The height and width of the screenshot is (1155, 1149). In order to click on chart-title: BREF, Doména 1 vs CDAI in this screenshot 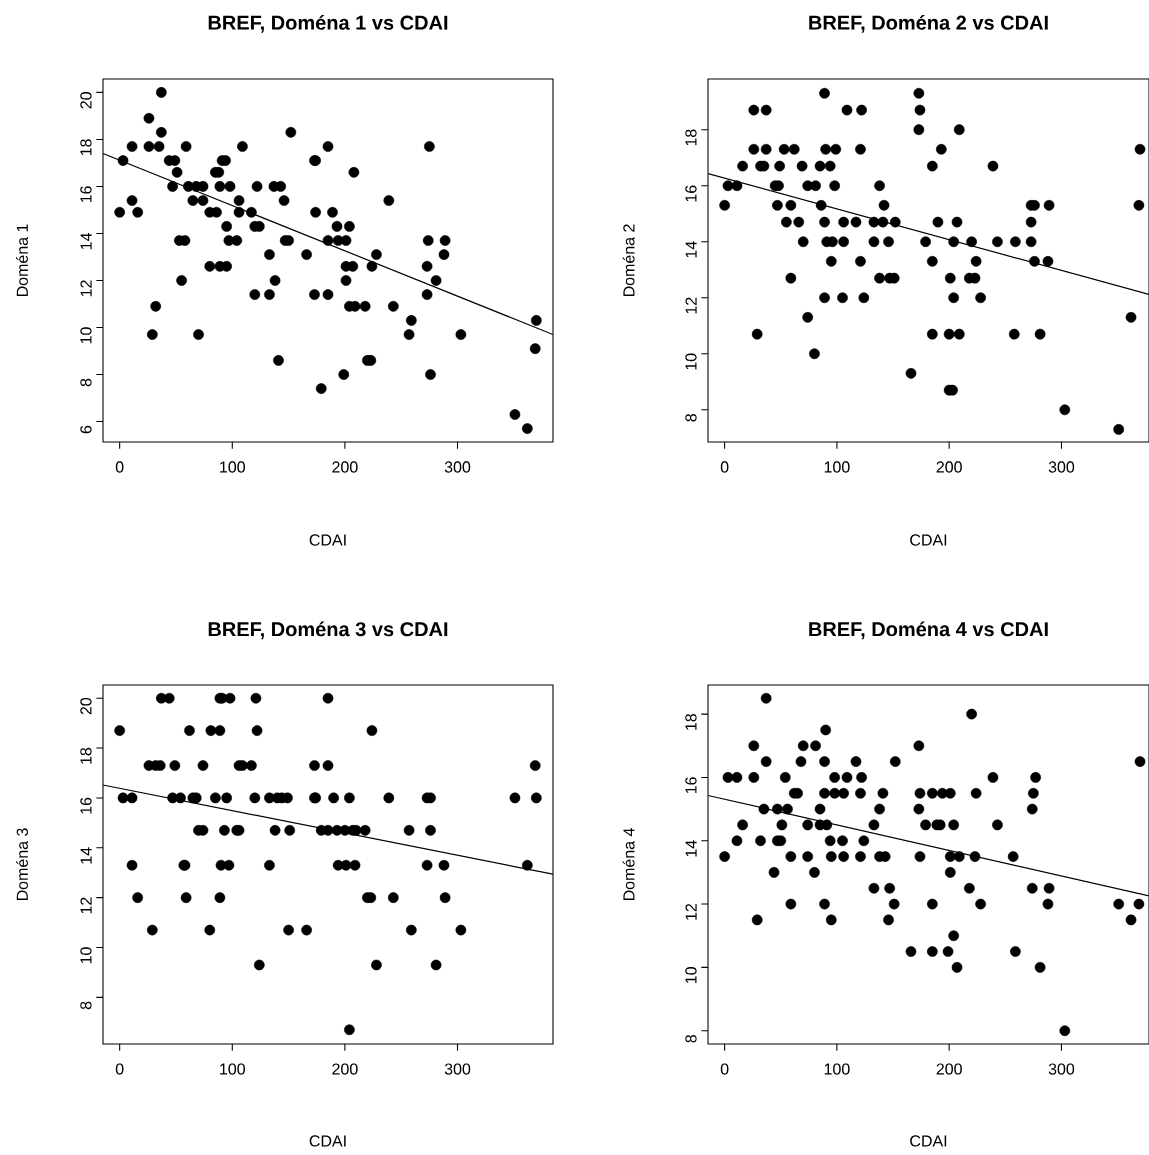, I will do `click(328, 23)`.